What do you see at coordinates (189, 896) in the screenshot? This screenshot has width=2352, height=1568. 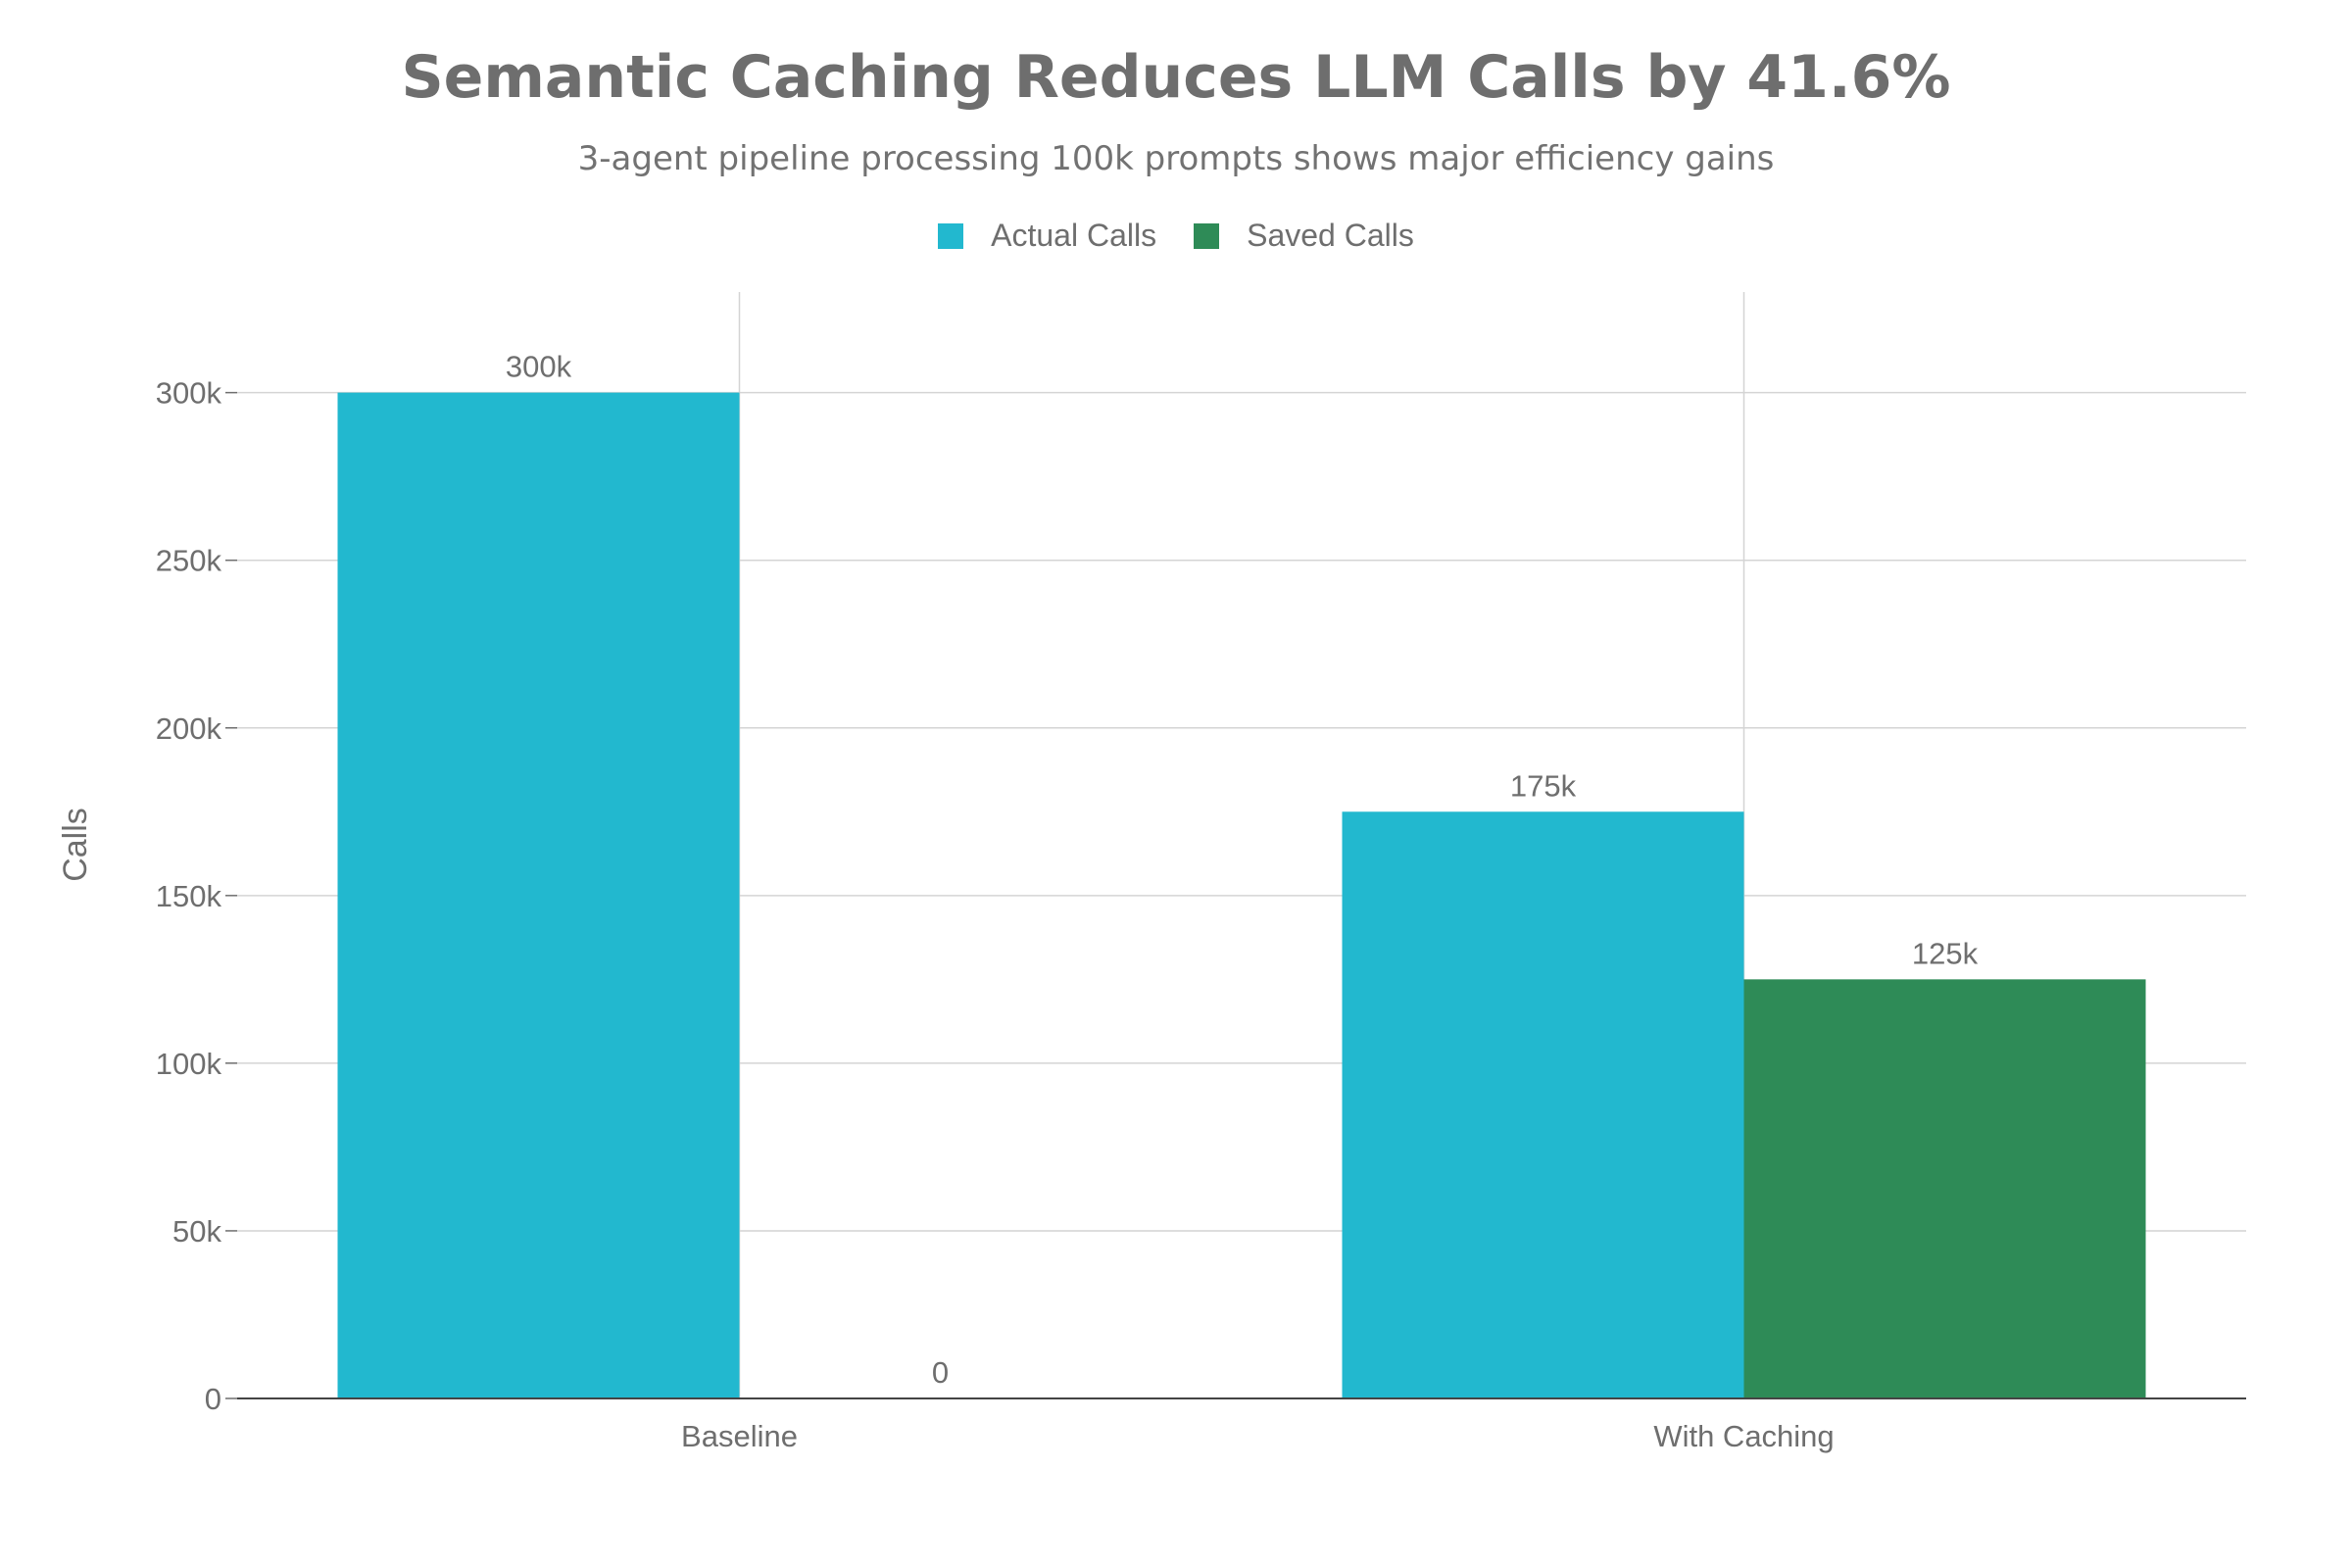 I see `y-tick-label: 150k` at bounding box center [189, 896].